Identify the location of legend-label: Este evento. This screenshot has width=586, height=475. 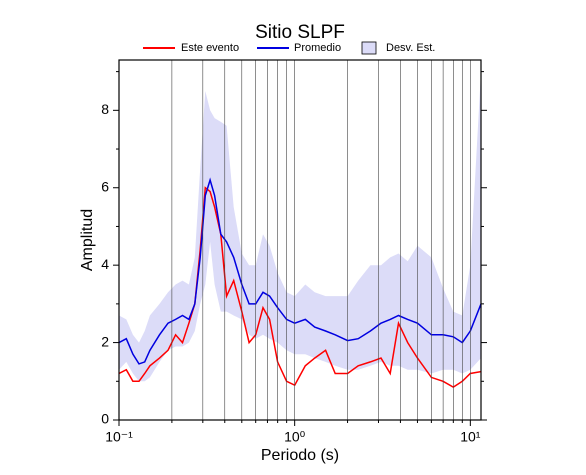
(210, 48).